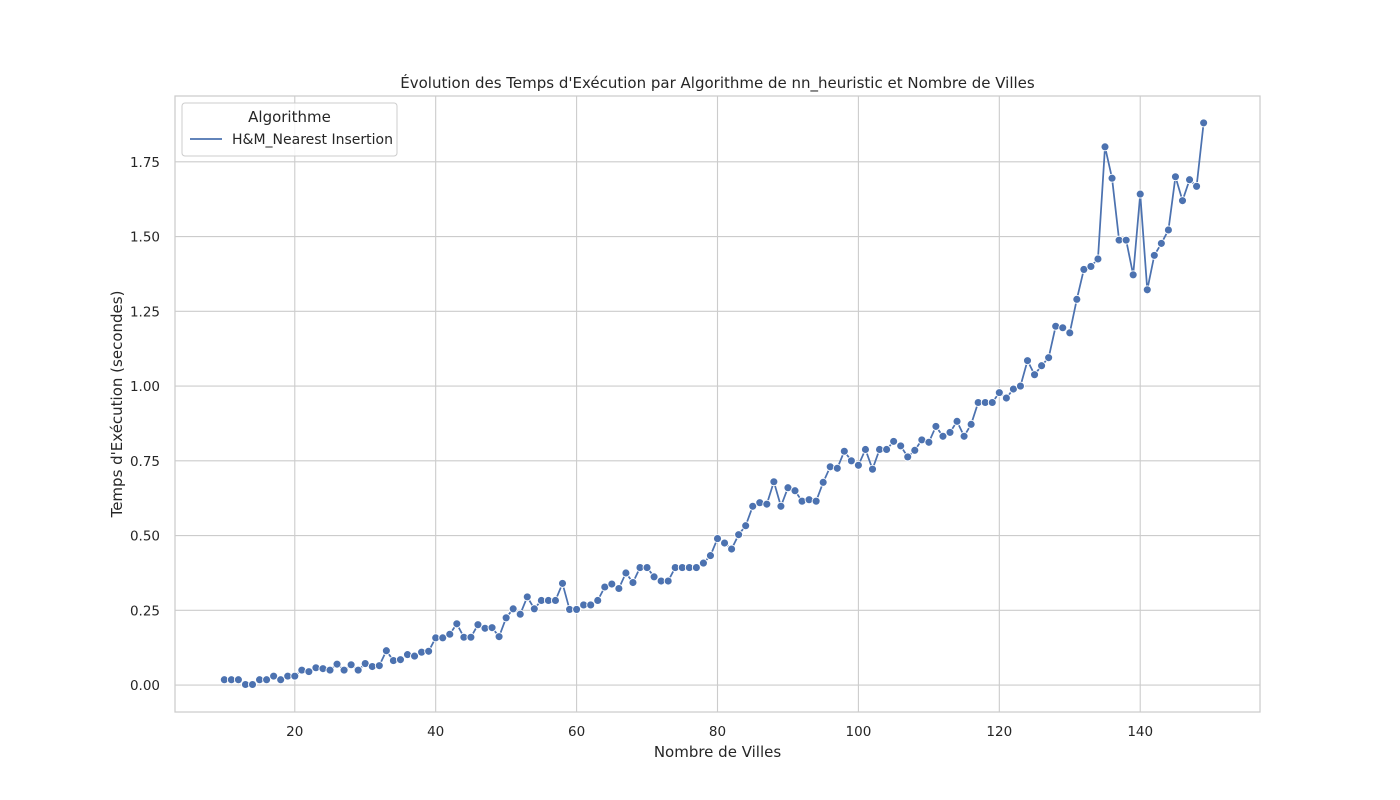  Describe the element at coordinates (145, 238) in the screenshot. I see `y-tick-label: 1.50` at that location.